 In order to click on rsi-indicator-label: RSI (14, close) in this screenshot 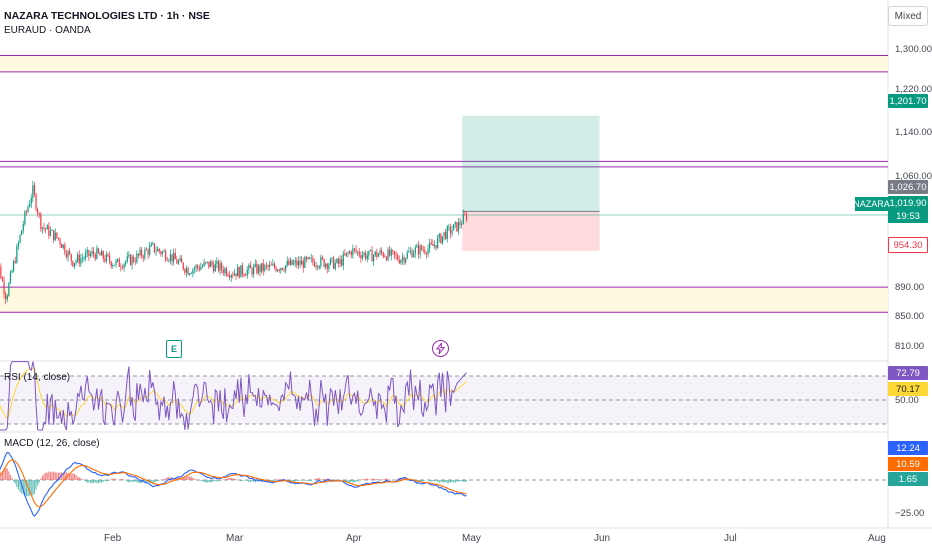, I will do `click(37, 377)`.